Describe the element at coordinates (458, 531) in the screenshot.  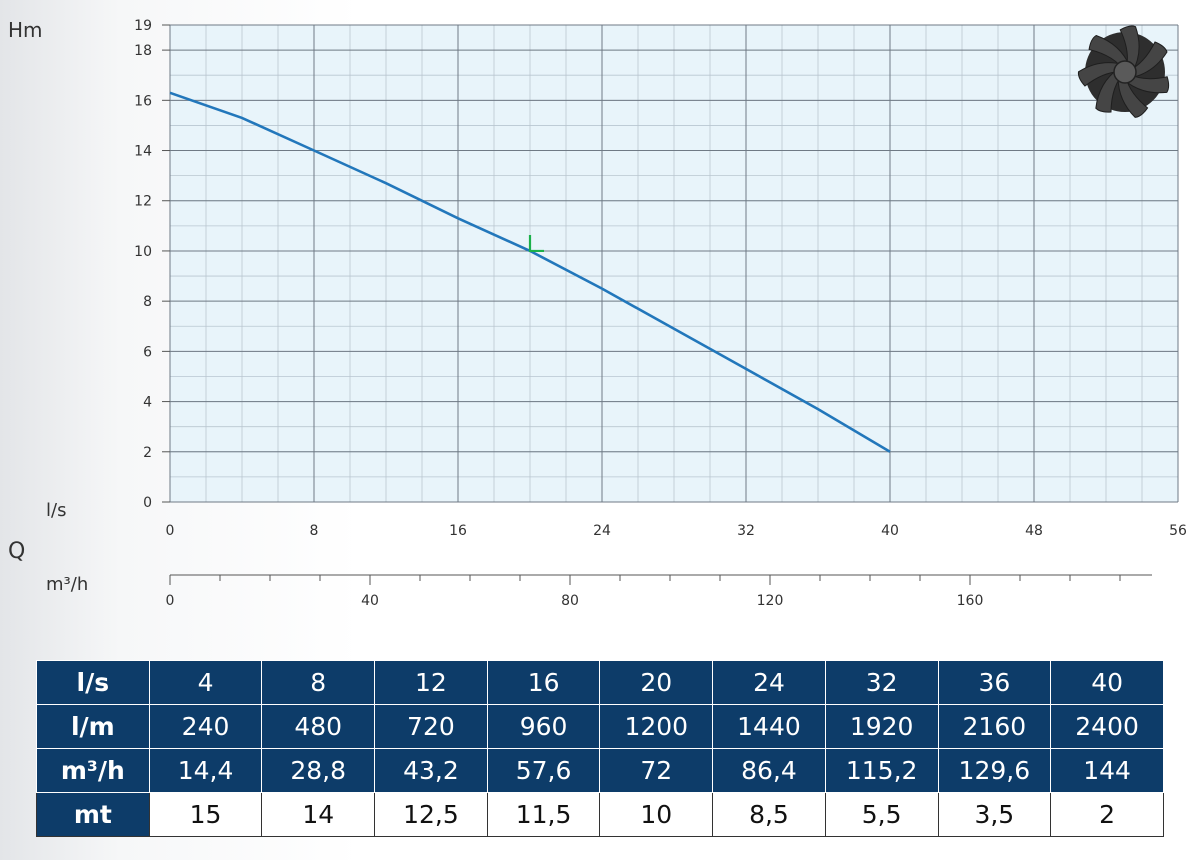
I see `x-tick-label: 16` at that location.